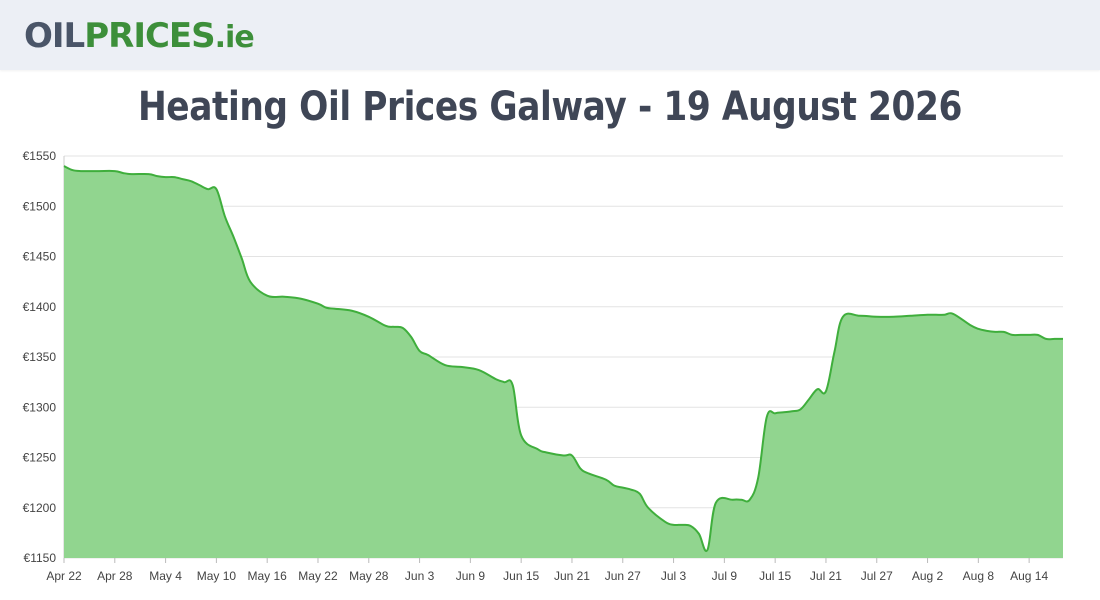 This screenshot has height=600, width=1100. I want to click on y-tick-label: €1300, so click(40, 407).